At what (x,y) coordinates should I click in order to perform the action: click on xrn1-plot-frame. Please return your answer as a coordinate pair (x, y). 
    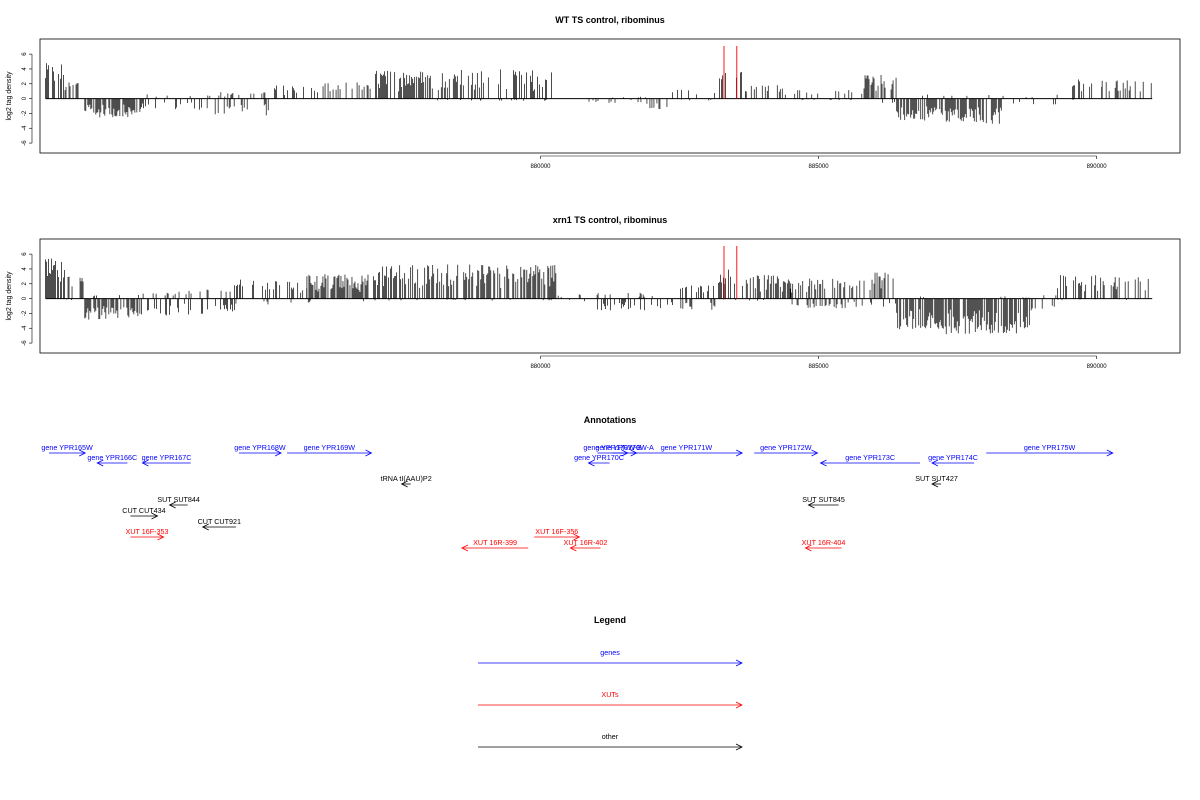
    Looking at the image, I should click on (610, 296).